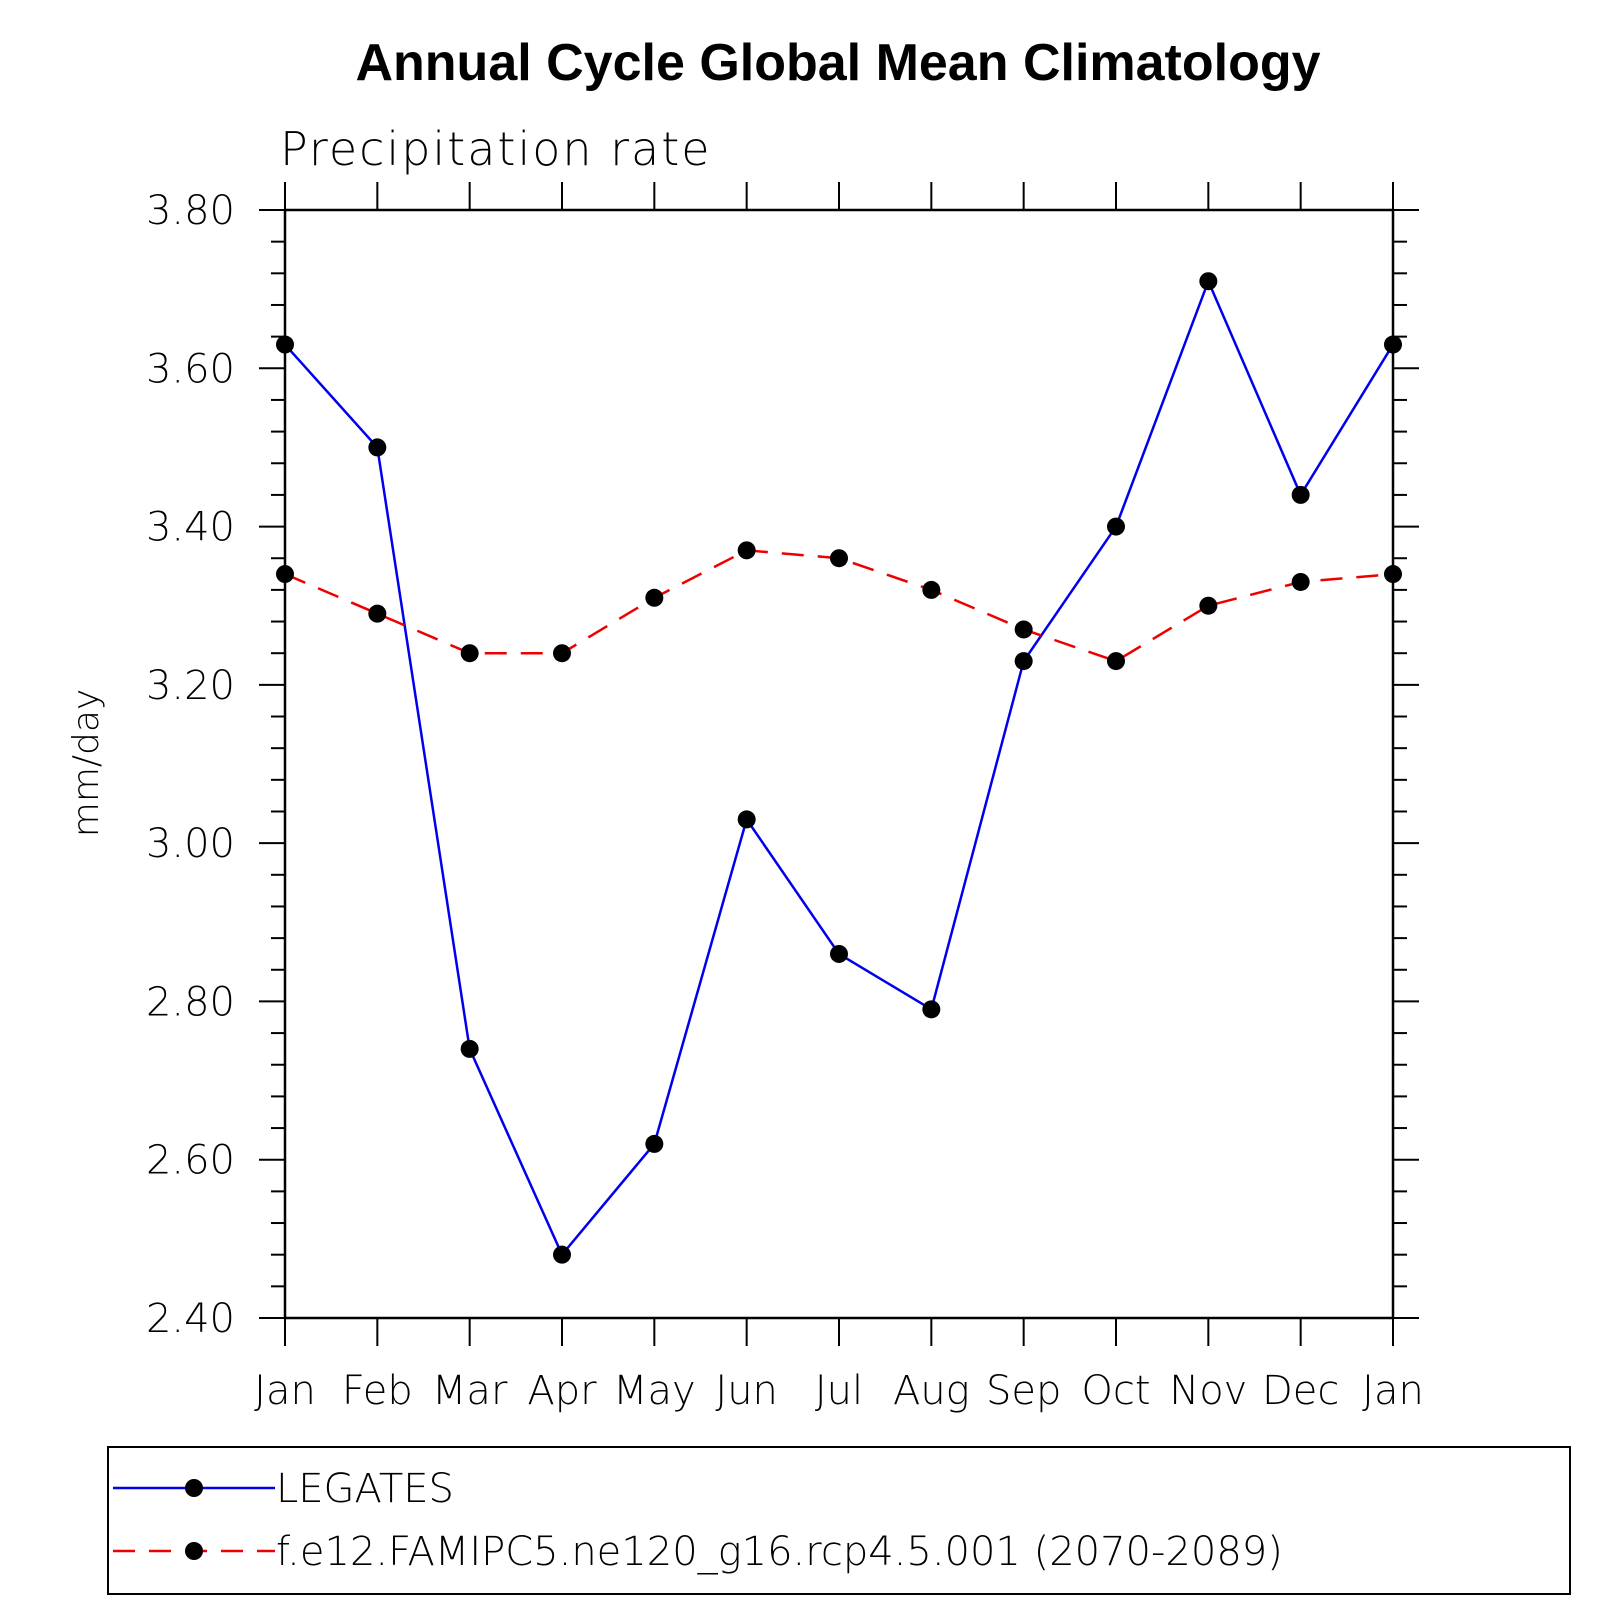 This screenshot has width=1624, height=1624. I want to click on legend-label: LEGATES, so click(365, 1489).